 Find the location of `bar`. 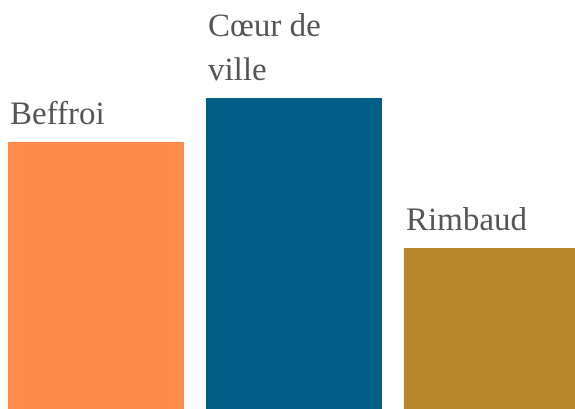

bar is located at coordinates (489, 328).